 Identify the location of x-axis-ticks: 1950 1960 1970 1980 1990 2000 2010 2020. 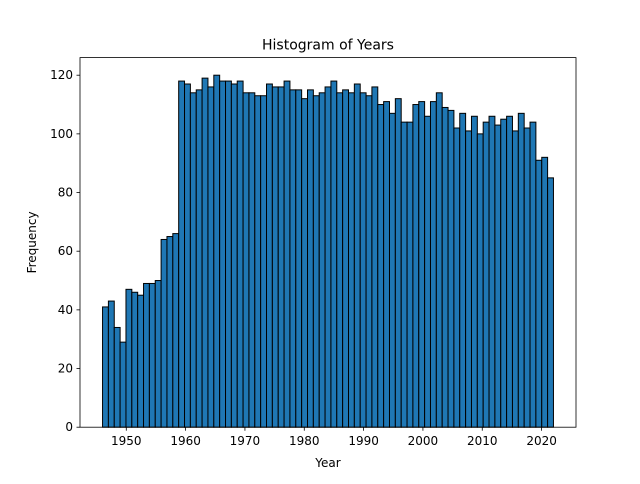
(334, 437).